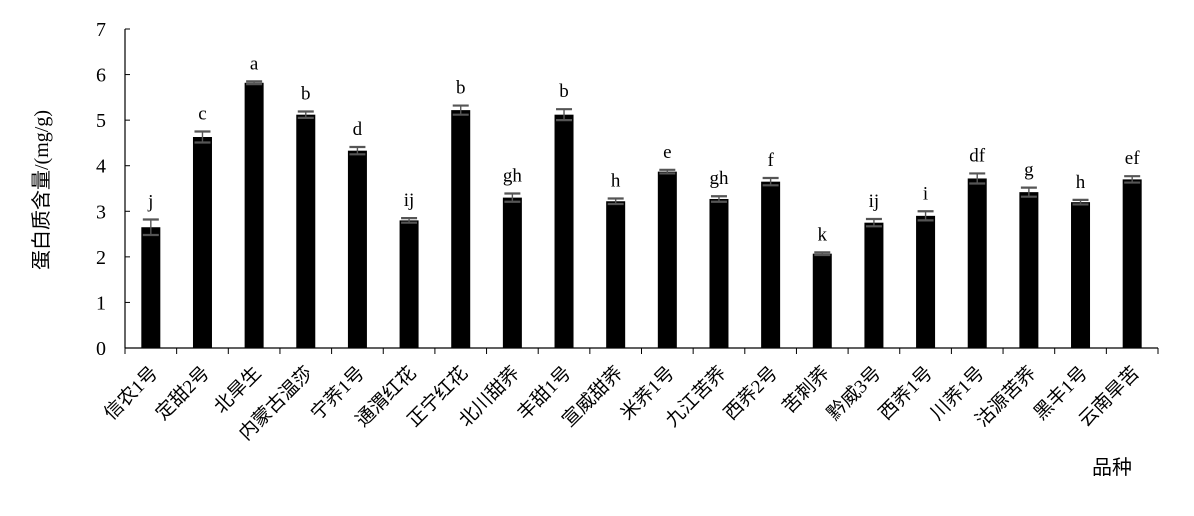 This screenshot has width=1194, height=516. What do you see at coordinates (1029, 170) in the screenshot?
I see `significance-label: g` at bounding box center [1029, 170].